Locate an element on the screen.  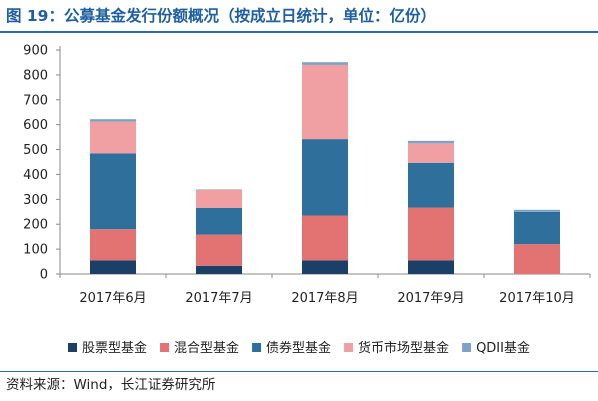
title-rule is located at coordinates (299, 32).